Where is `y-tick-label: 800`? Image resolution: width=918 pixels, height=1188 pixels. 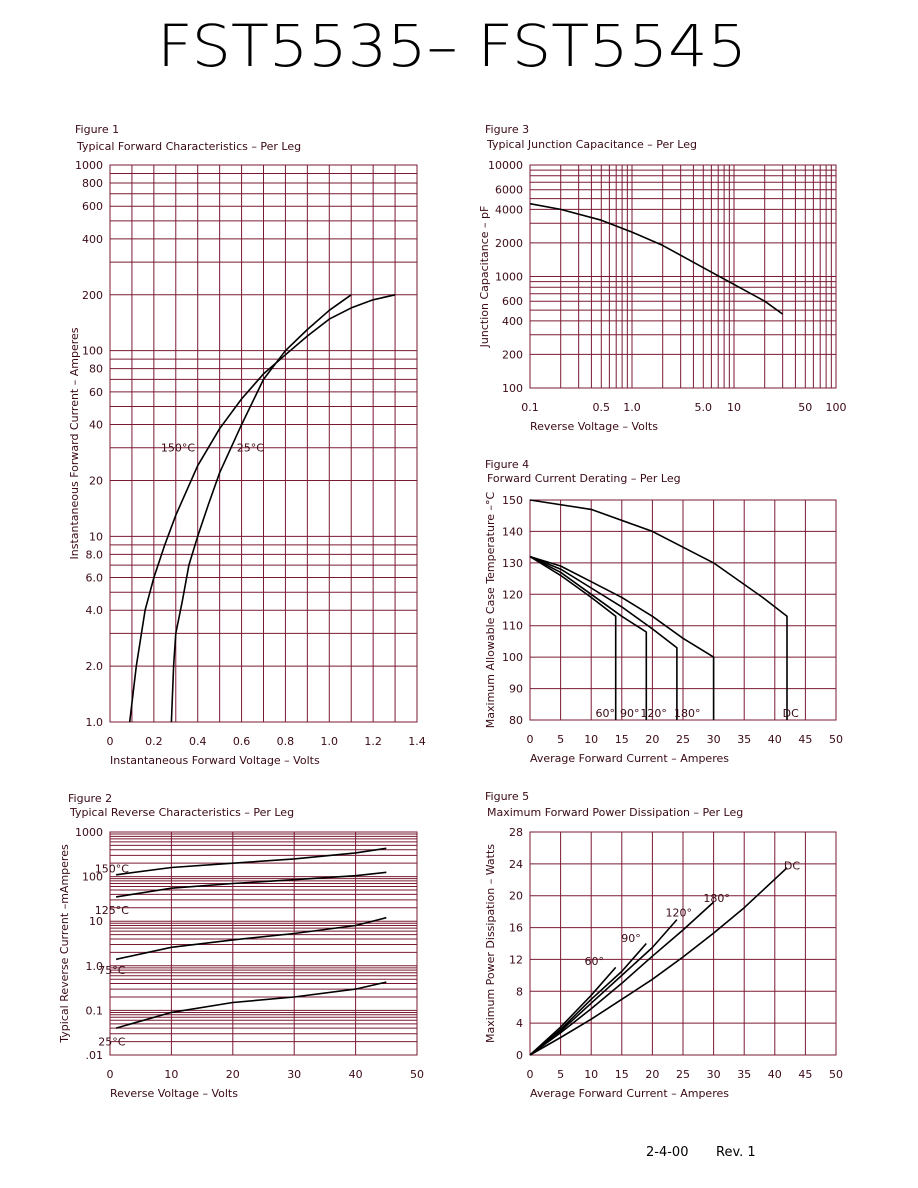 y-tick-label: 800 is located at coordinates (92, 183).